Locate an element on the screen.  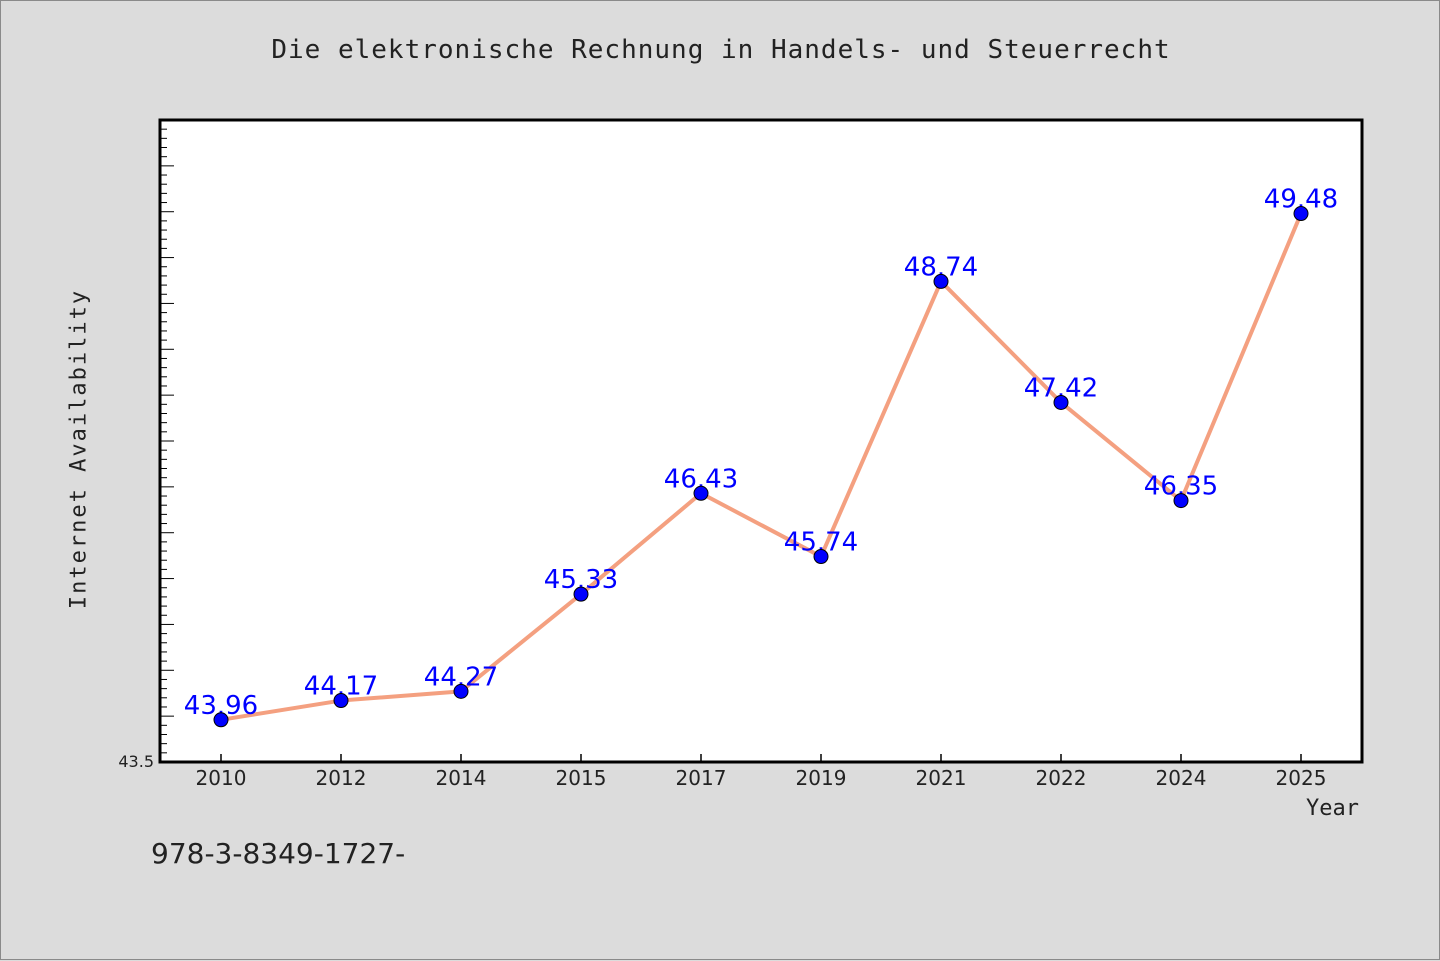
x-tick-label: 2021 is located at coordinates (941, 778).